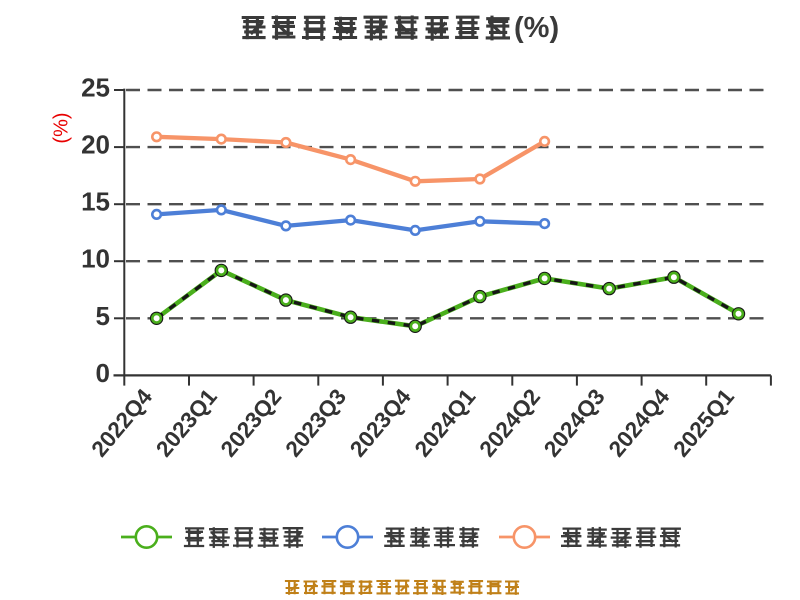 The image size is (800, 600). What do you see at coordinates (95, 259) in the screenshot?
I see `svg-text: 10` at bounding box center [95, 259].